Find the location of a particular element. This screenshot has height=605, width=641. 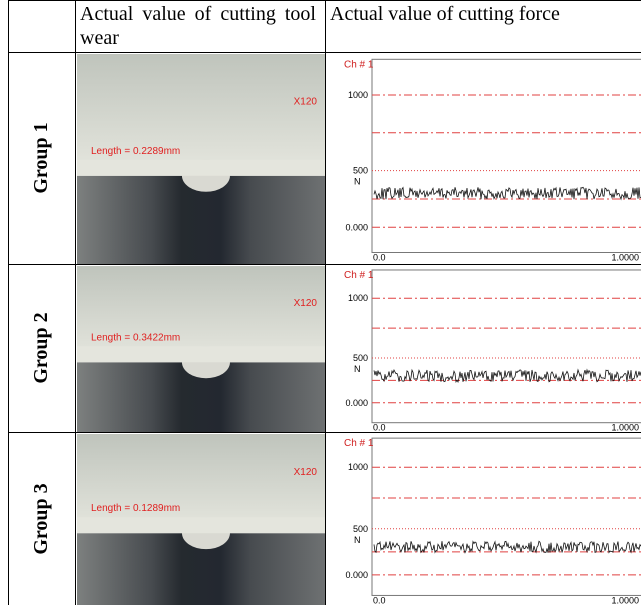

length-label: Length = 0.3422mm is located at coordinates (135, 337).